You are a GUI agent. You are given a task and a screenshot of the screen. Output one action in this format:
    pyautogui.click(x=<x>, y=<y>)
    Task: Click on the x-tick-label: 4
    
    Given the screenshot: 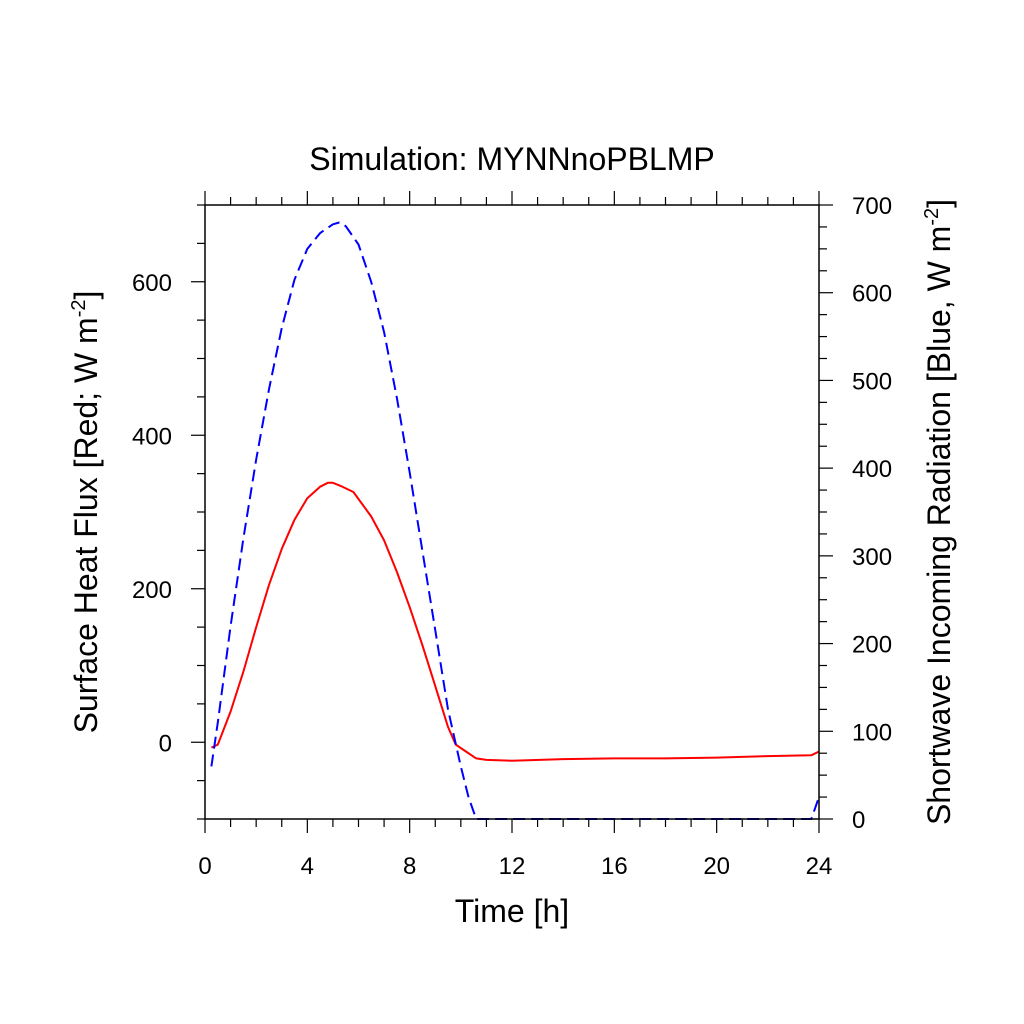 What is the action you would take?
    pyautogui.click(x=307, y=866)
    